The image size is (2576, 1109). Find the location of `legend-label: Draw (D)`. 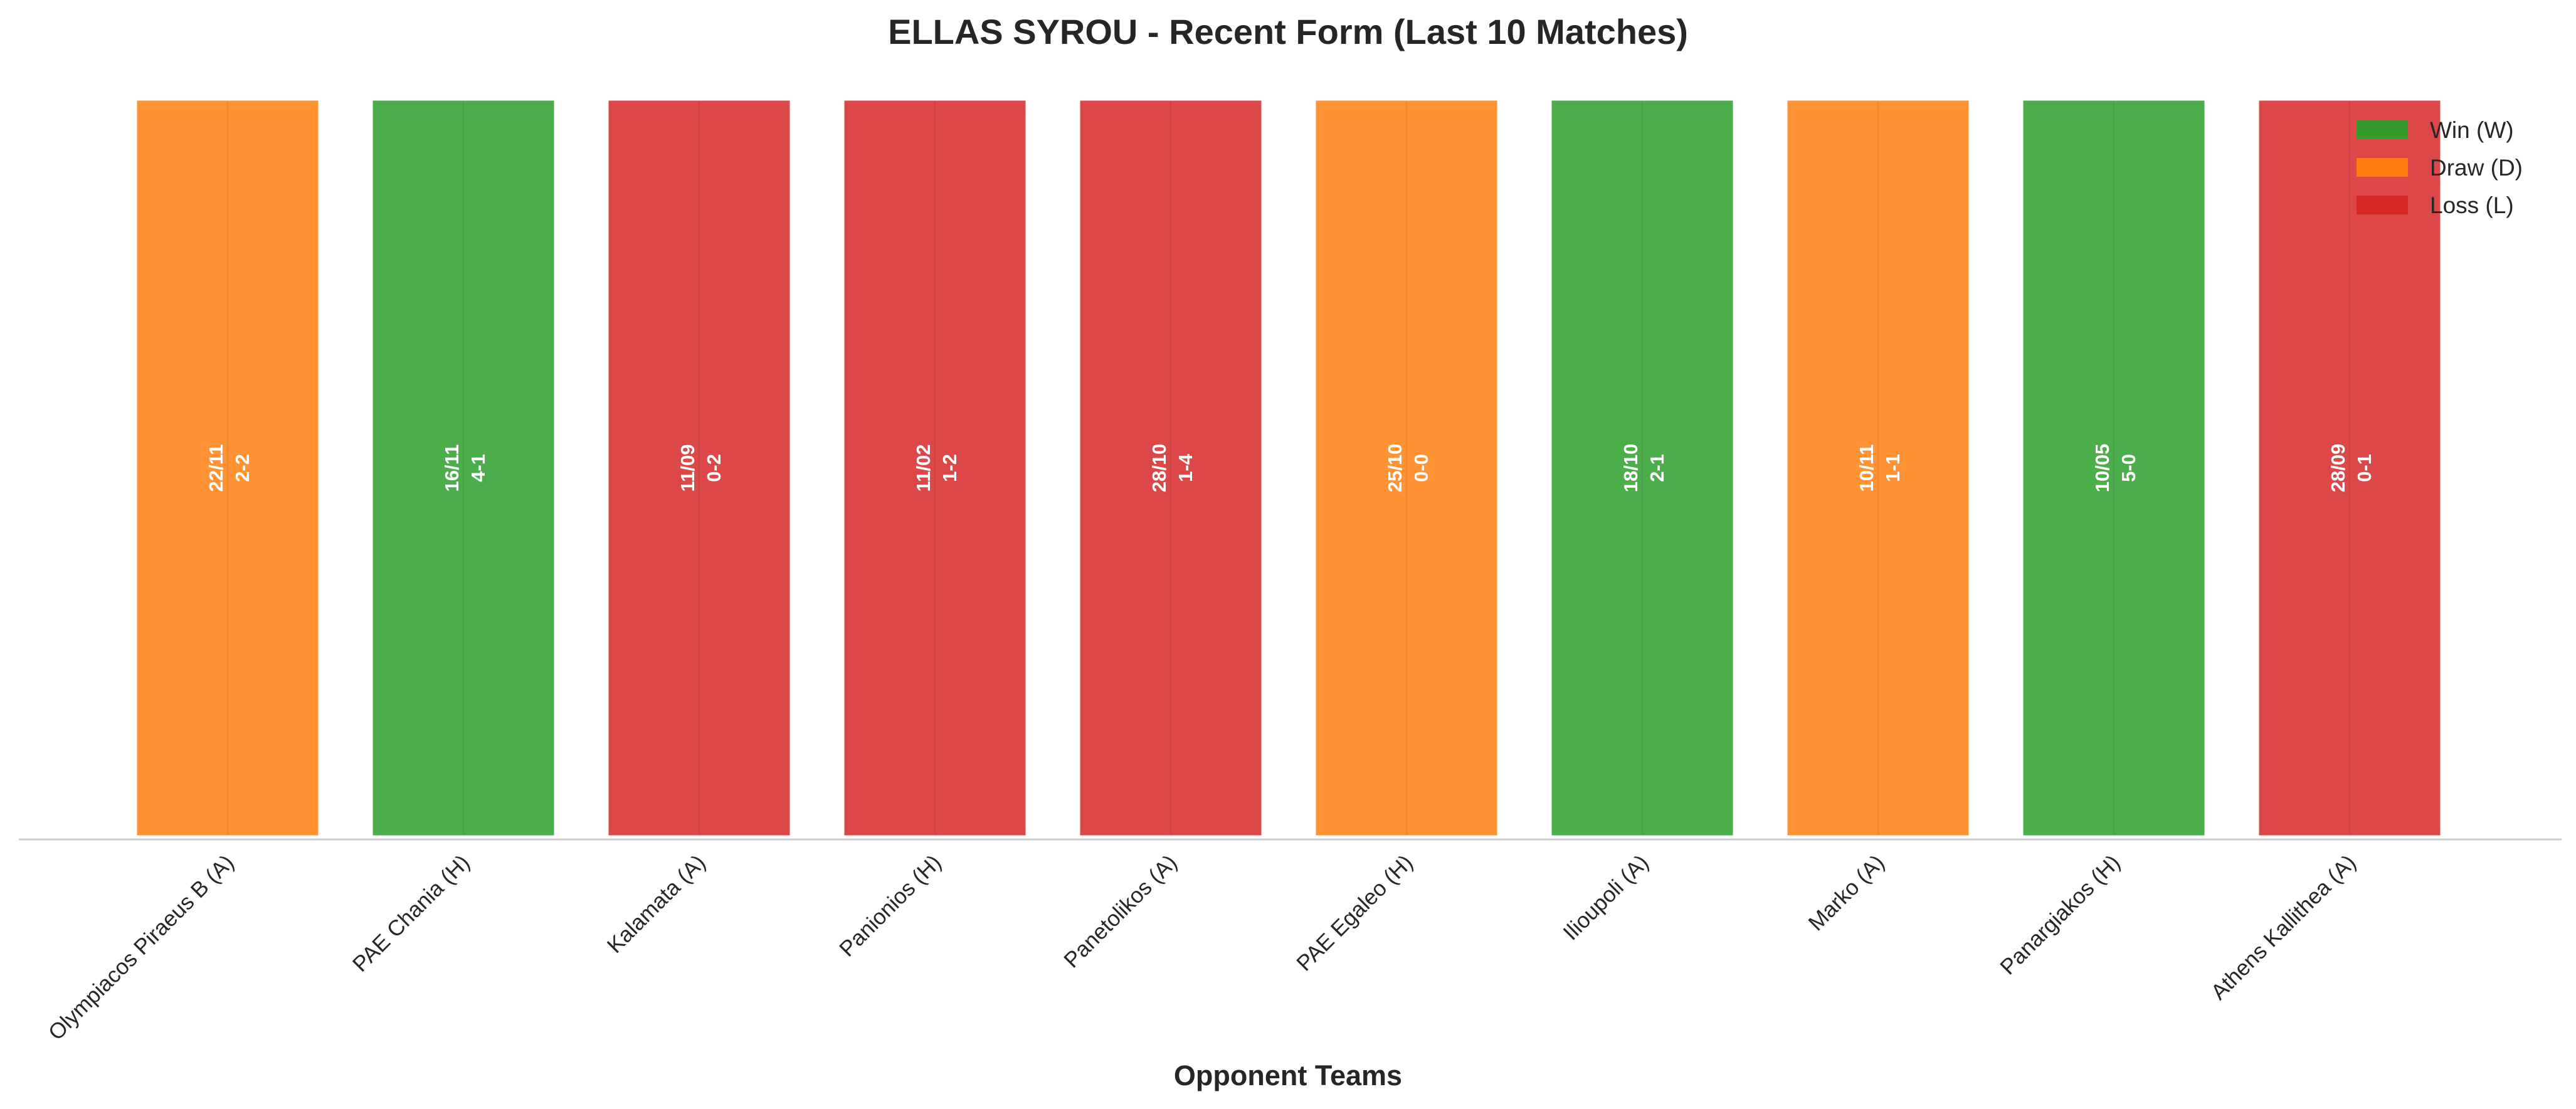

legend-label: Draw (D) is located at coordinates (2476, 168).